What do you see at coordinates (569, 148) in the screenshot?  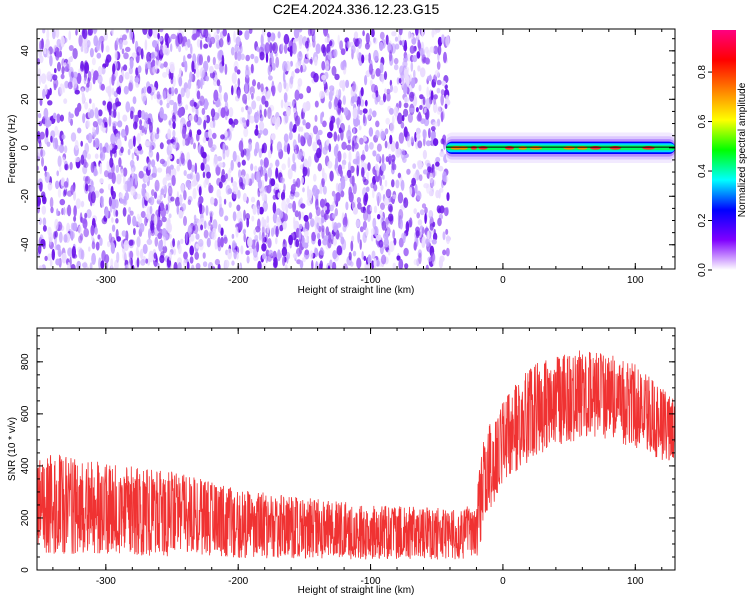 I see `signal-peak` at bounding box center [569, 148].